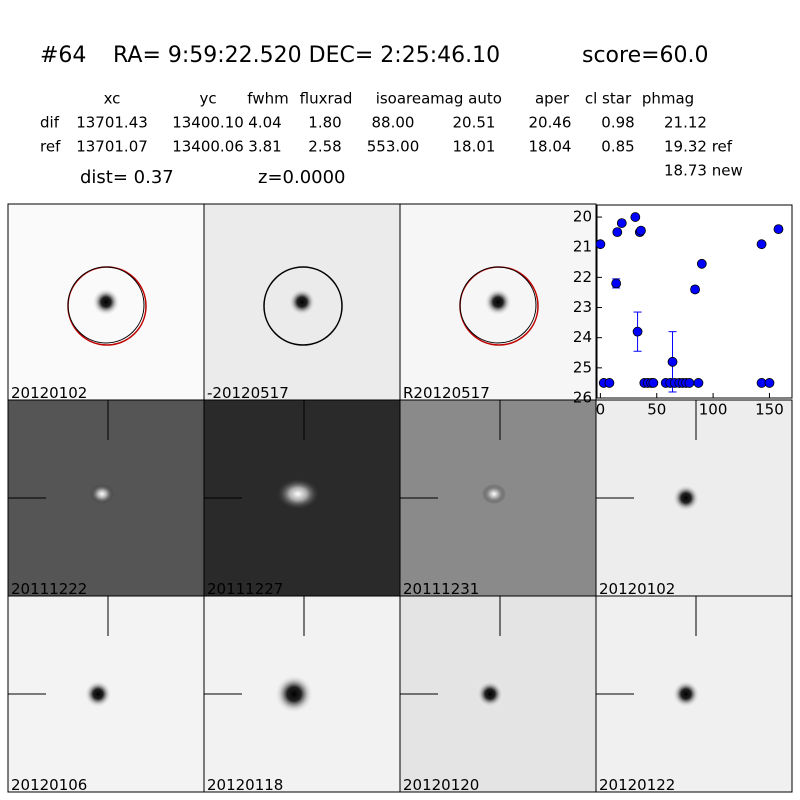 The height and width of the screenshot is (800, 800). I want to click on cell: 21.12, so click(685, 123).